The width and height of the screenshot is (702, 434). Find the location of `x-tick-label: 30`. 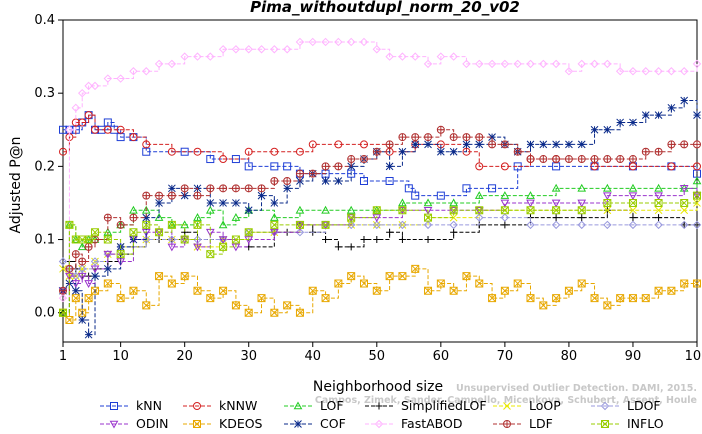

x-tick-label: 30 is located at coordinates (248, 356).